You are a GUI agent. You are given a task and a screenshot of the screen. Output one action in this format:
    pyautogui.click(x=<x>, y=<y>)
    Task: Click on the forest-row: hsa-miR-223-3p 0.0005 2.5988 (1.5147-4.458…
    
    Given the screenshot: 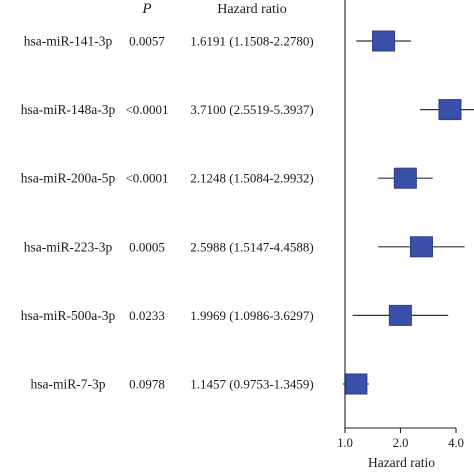 What is the action you would take?
    pyautogui.click(x=244, y=247)
    